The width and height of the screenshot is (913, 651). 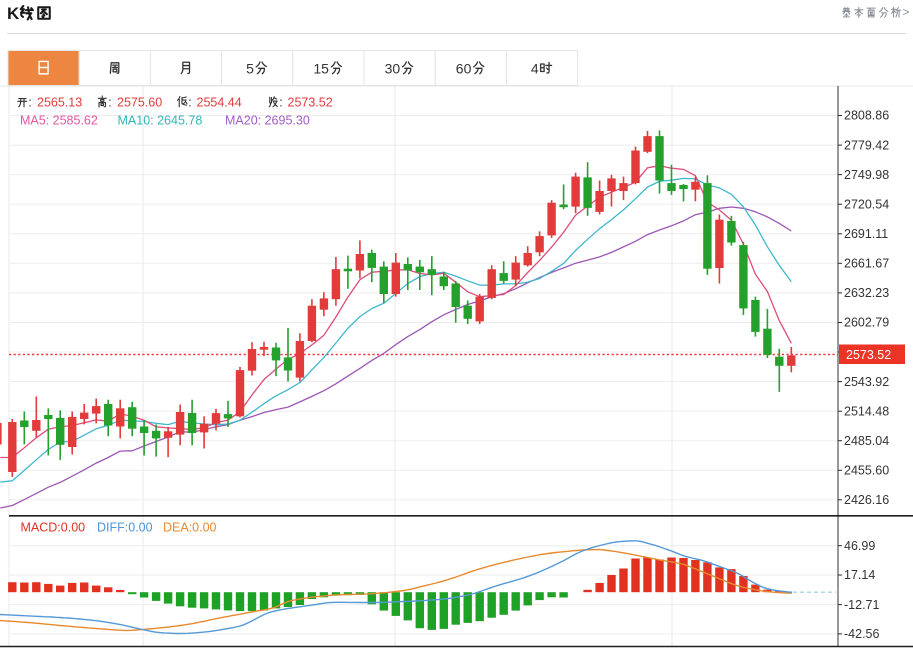 What do you see at coordinates (866, 293) in the screenshot?
I see `svg-text: 2632.23` at bounding box center [866, 293].